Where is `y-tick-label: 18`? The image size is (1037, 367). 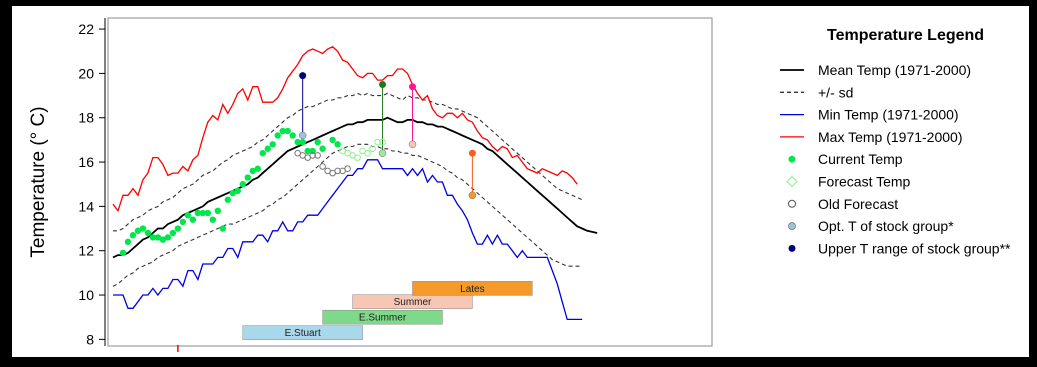 y-tick-label: 18 is located at coordinates (86, 118).